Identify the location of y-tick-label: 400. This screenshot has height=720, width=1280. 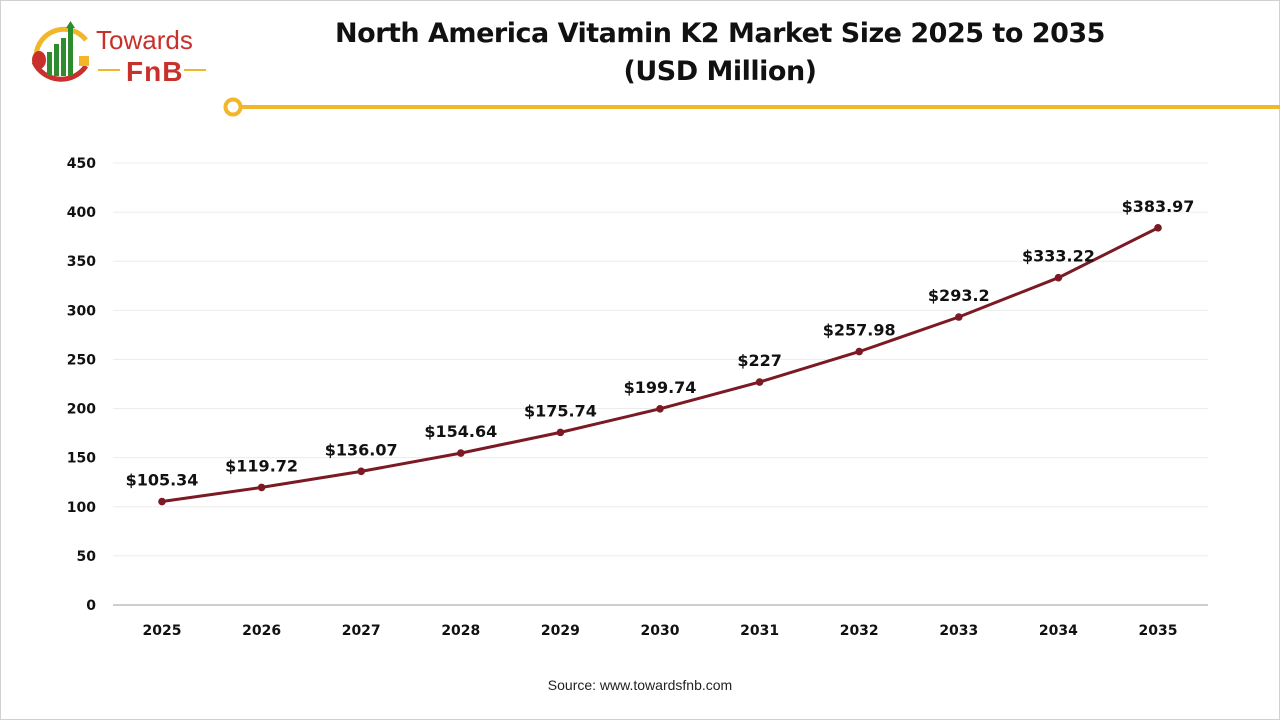
(81, 213).